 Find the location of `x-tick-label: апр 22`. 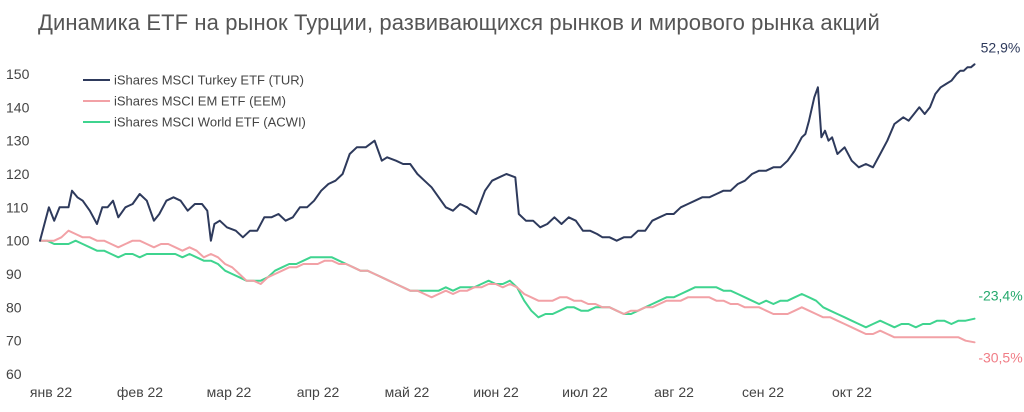

x-tick-label: апр 22 is located at coordinates (318, 392).